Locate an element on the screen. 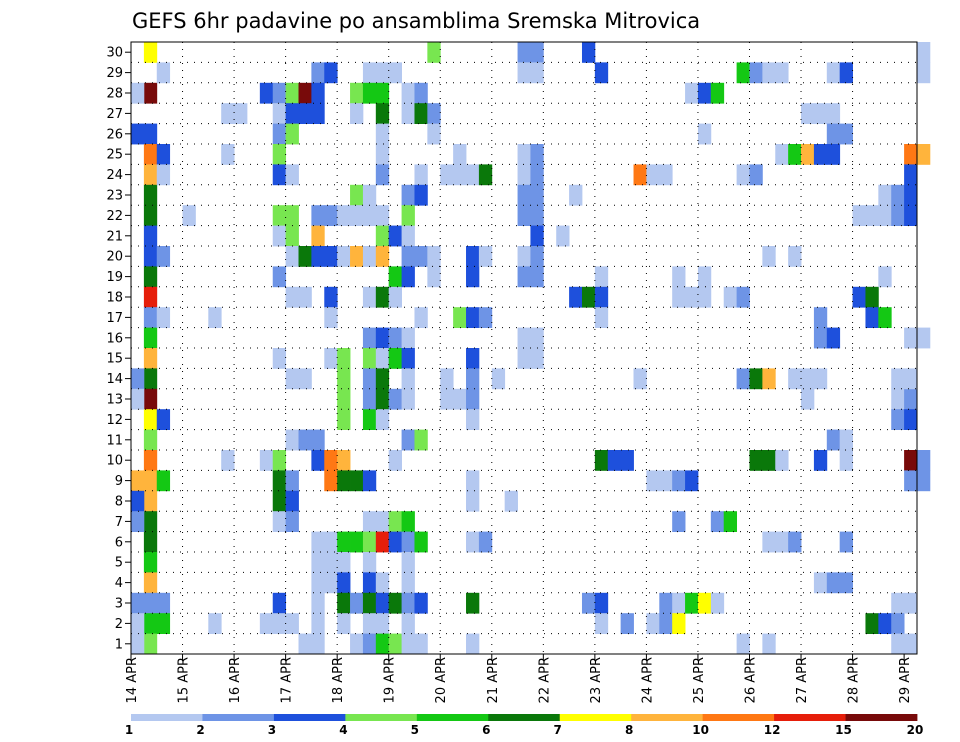  colorbar-label: 1 is located at coordinates (129, 730).